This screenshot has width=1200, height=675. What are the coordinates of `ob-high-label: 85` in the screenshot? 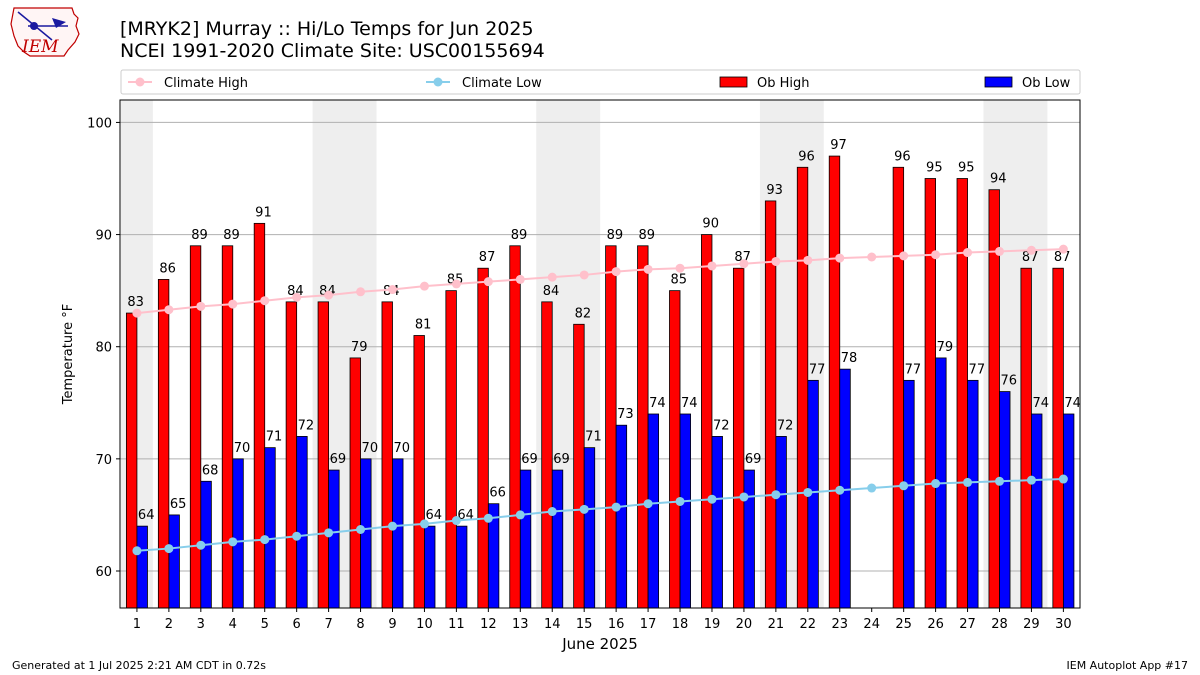 It's located at (678, 280).